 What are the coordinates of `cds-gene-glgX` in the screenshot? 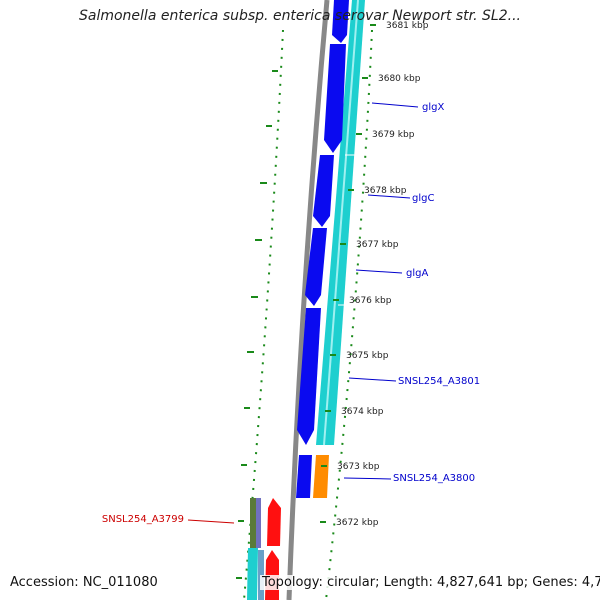 It's located at (335, 98).